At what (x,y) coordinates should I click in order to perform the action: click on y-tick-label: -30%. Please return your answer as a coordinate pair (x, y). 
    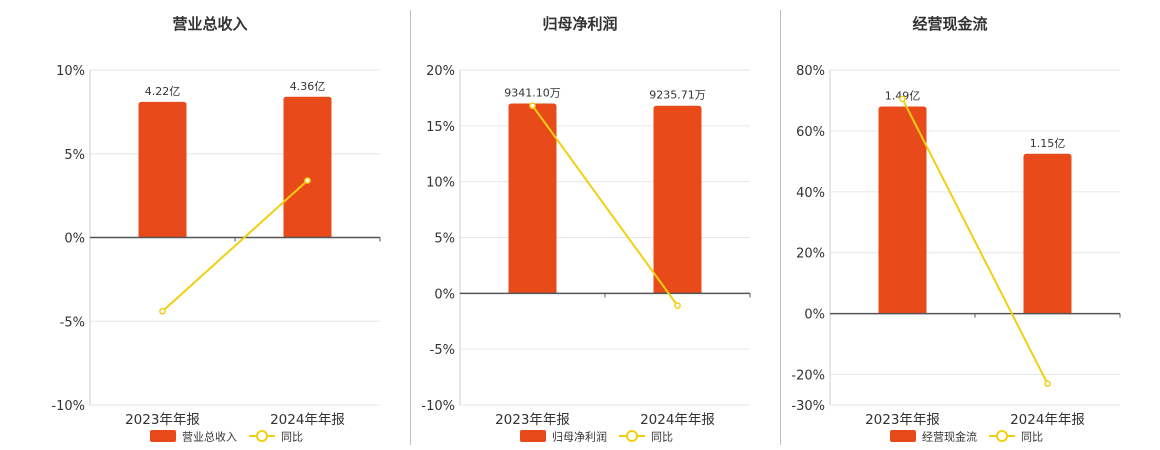
    Looking at the image, I should click on (808, 406).